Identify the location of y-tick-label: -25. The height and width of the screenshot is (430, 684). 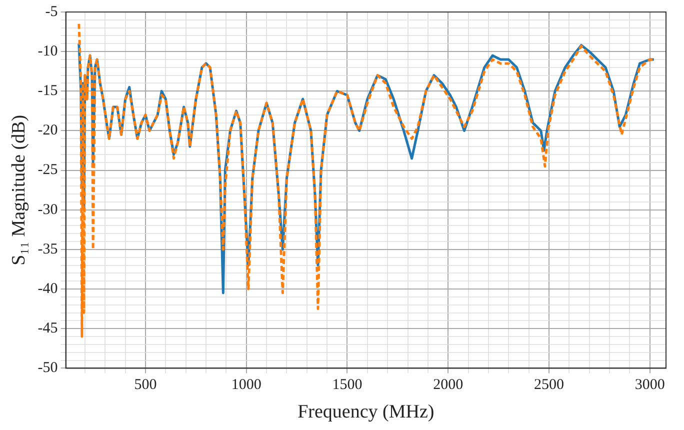
(48, 170).